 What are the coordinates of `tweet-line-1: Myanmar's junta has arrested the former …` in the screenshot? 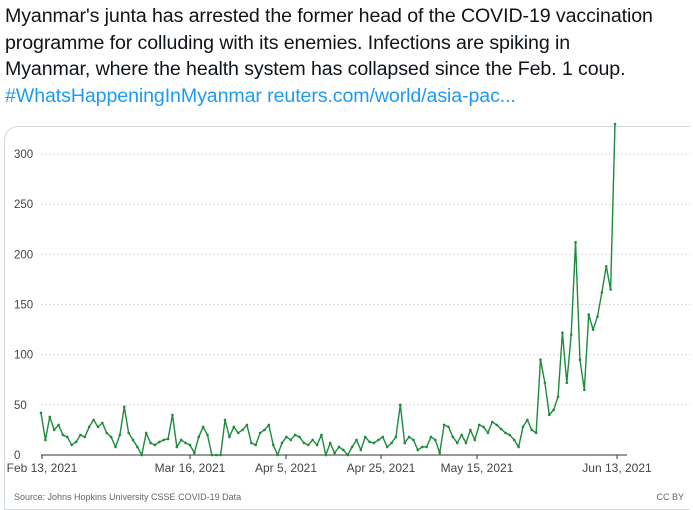 It's located at (329, 16).